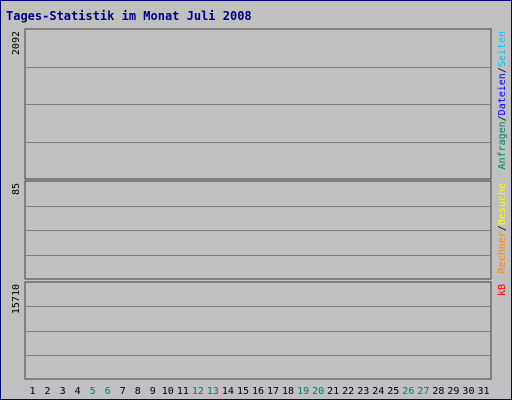 This screenshot has height=400, width=512. I want to click on x-tick-label-day-9: 9, so click(153, 391).